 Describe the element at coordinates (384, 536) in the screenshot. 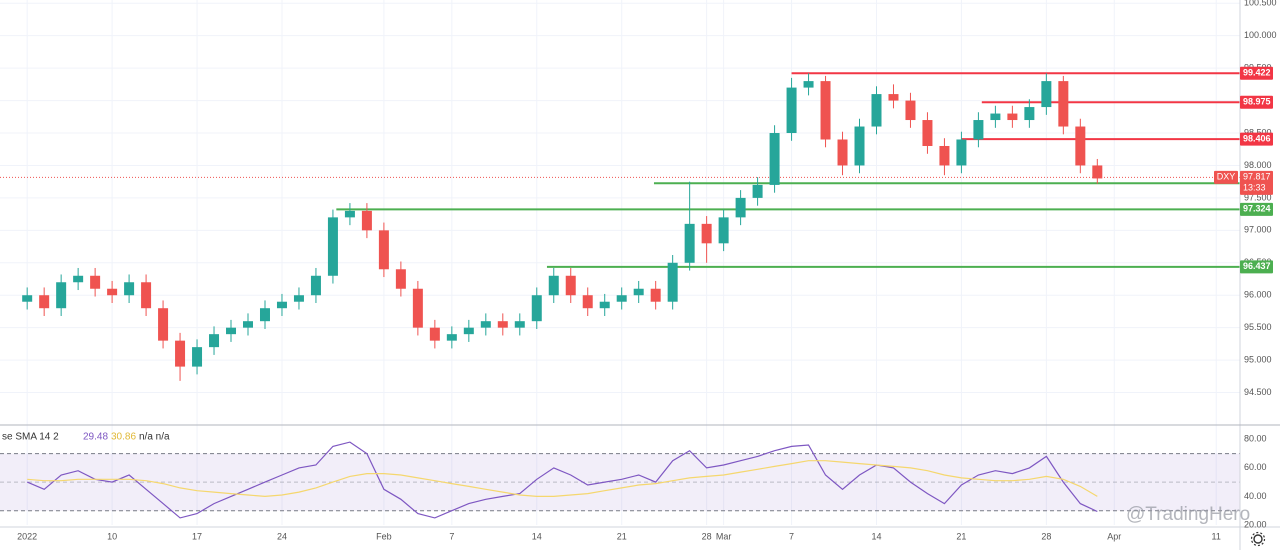

I see `x-tick-label: Feb` at that location.